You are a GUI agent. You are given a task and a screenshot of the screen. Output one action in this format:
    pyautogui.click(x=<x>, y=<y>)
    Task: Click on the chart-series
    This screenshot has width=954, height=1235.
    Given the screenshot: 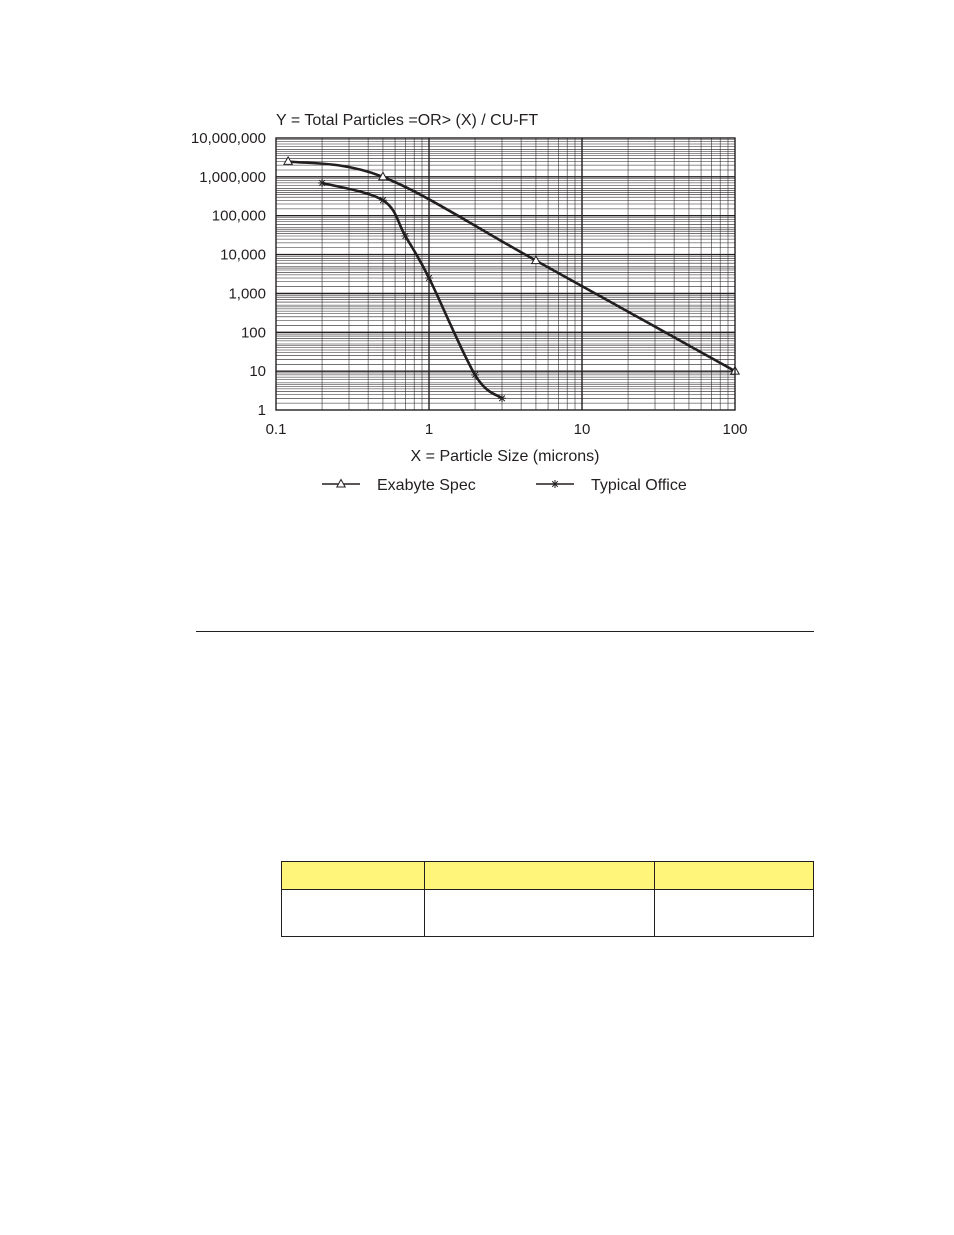 What is the action you would take?
    pyautogui.click(x=512, y=279)
    